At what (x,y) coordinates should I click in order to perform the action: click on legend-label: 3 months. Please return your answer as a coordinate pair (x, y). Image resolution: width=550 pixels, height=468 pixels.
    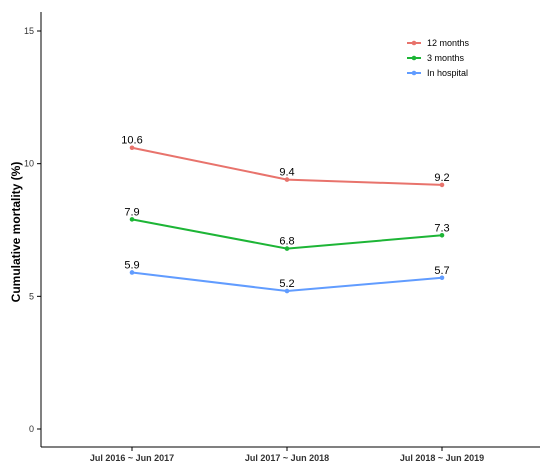
    Looking at the image, I should click on (446, 58).